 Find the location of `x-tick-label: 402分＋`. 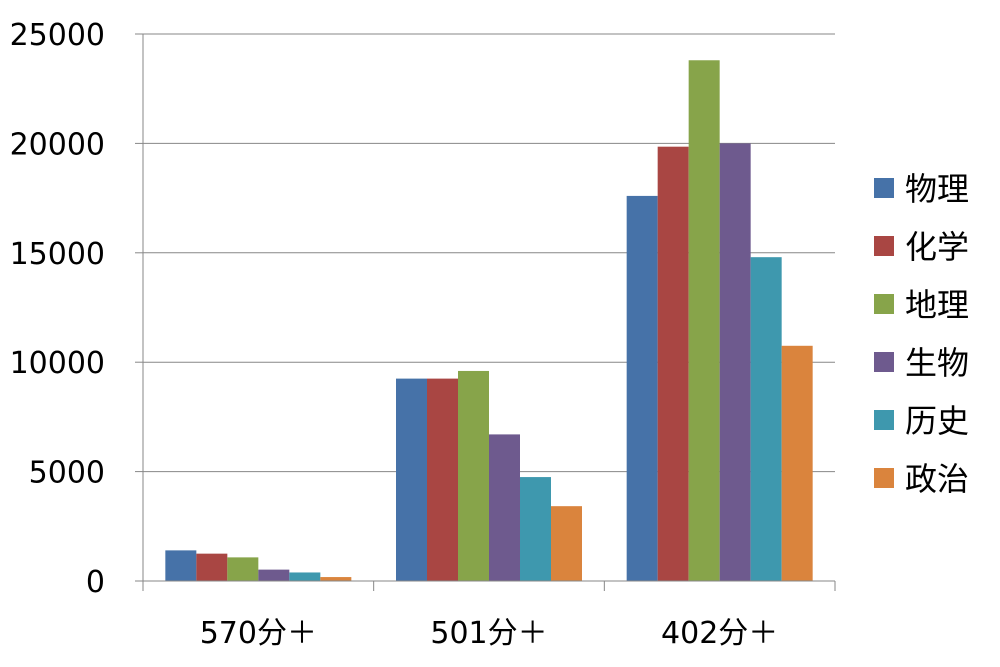

x-tick-label: 402分＋ is located at coordinates (719, 633).